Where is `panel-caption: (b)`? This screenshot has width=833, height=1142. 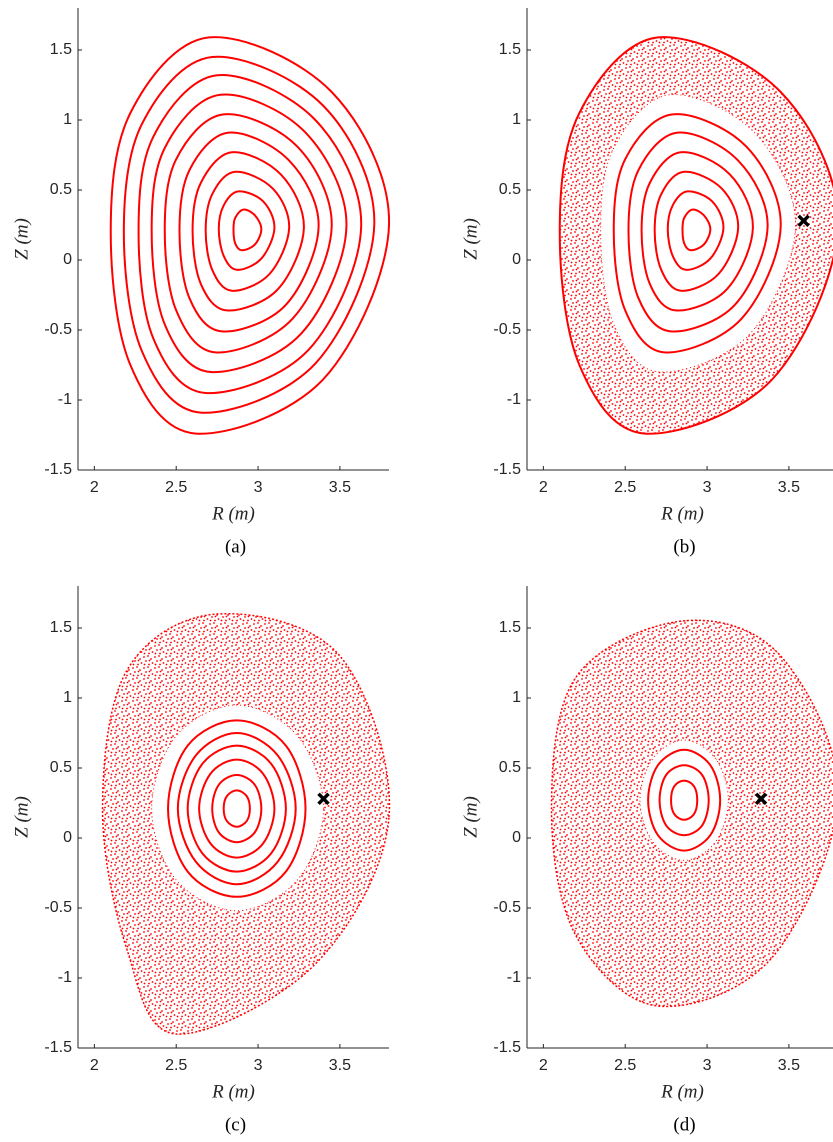
panel-caption: (b) is located at coordinates (684, 546).